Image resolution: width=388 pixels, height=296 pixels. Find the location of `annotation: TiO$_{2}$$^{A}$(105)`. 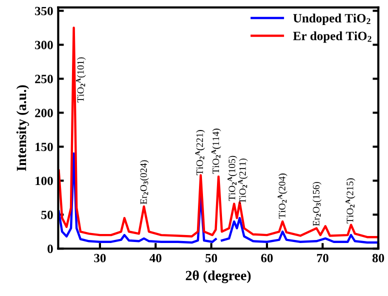

annotation: TiO$_{2}$$^{A}$(105) is located at coordinates (233, 178).